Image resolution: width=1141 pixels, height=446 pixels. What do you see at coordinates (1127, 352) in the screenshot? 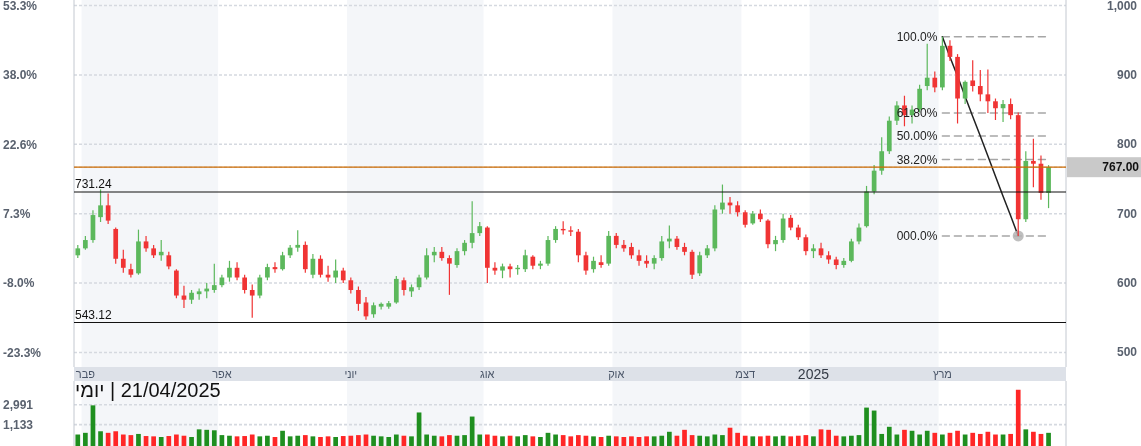
I see `y-tick-label: 500` at bounding box center [1127, 352].